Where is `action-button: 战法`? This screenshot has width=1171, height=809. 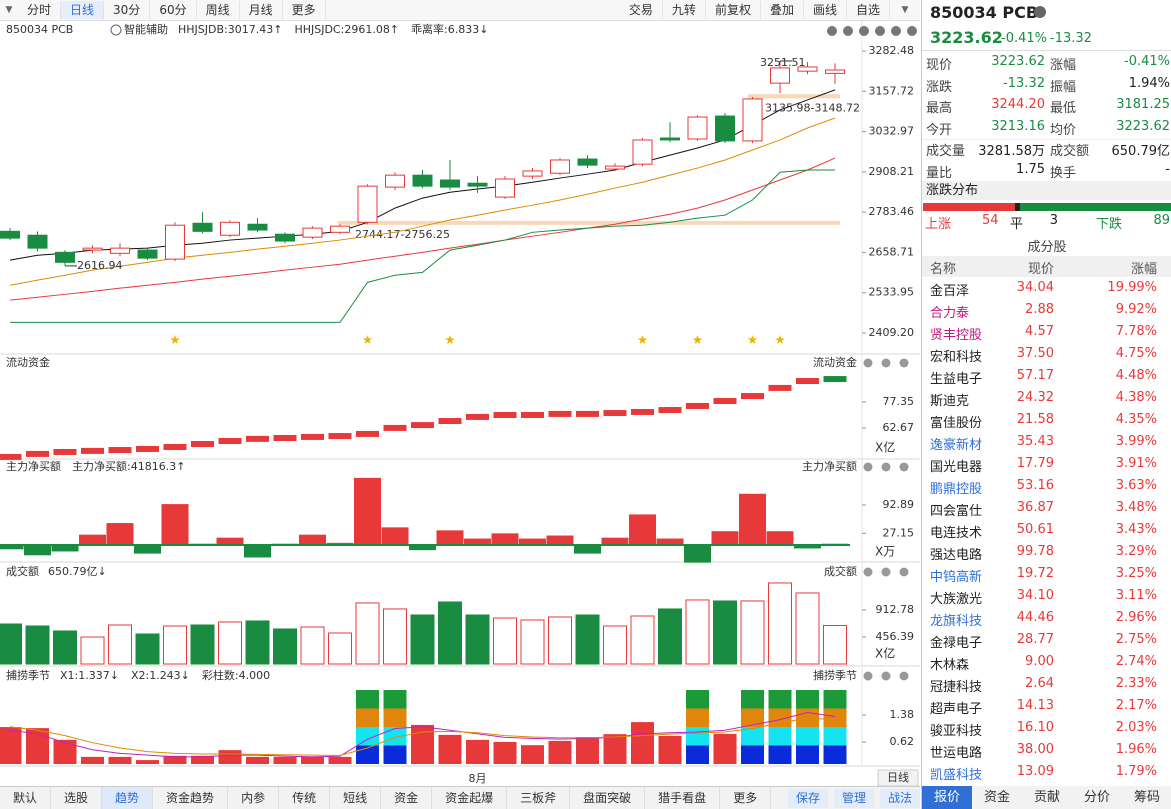 action-button: 战法 is located at coordinates (899, 798).